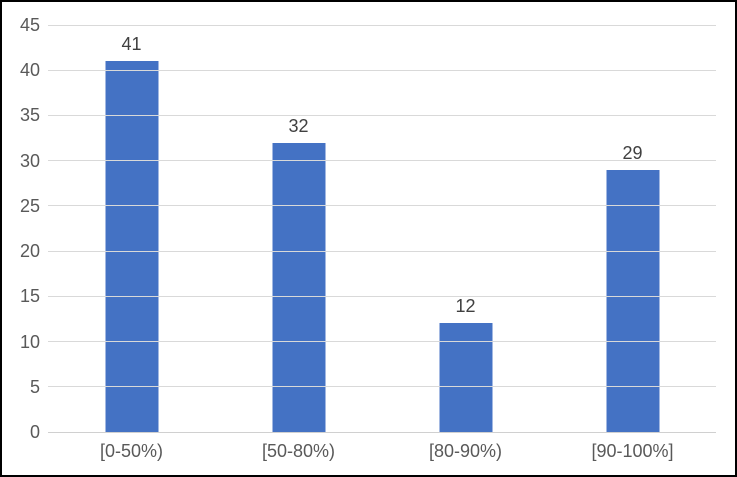  Describe the element at coordinates (34, 432) in the screenshot. I see `y-tick-label: 0` at that location.